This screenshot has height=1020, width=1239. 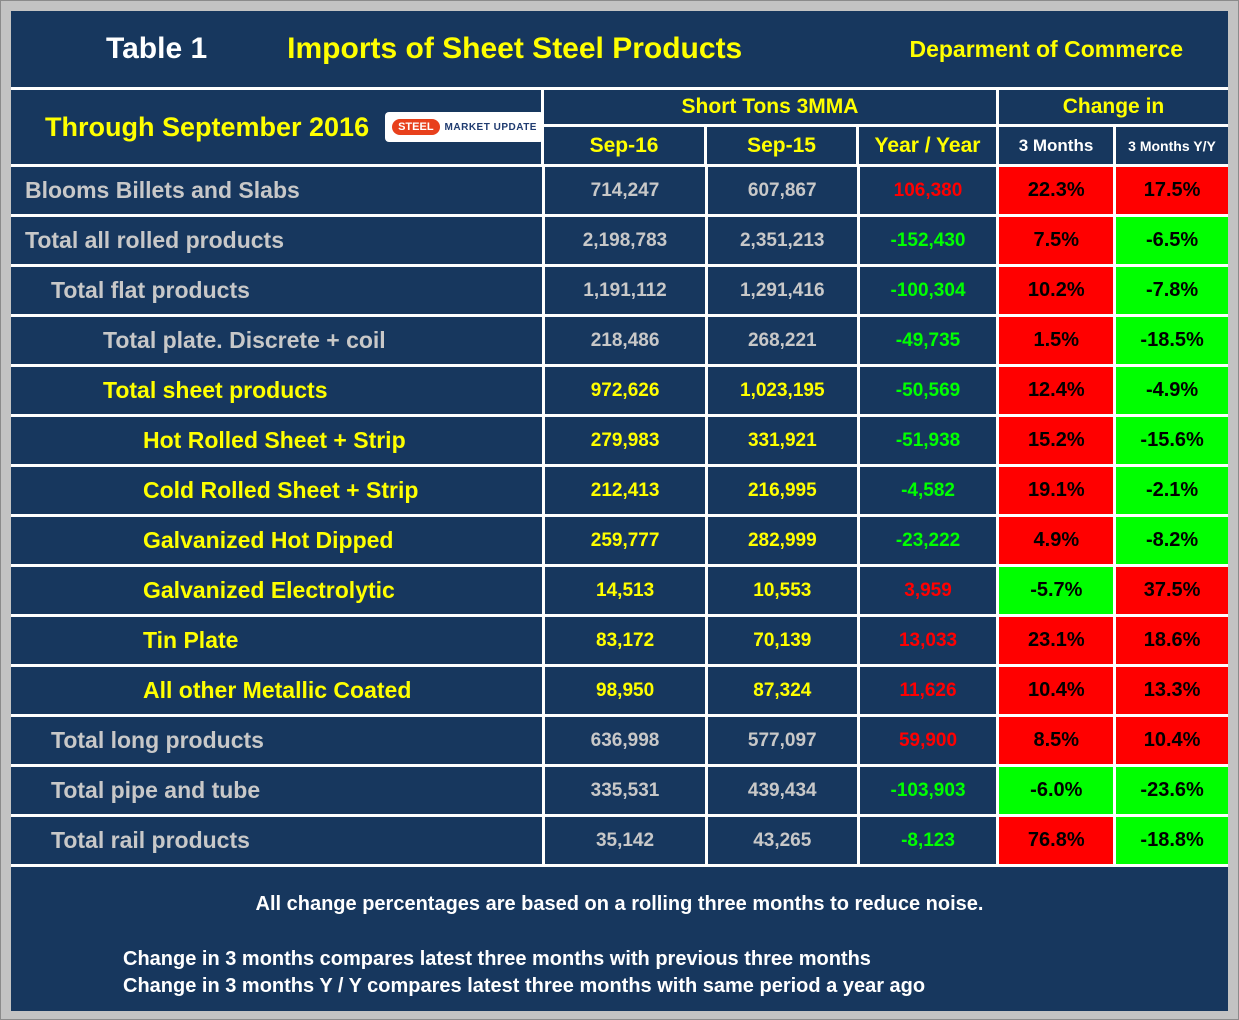 What do you see at coordinates (780, 440) in the screenshot?
I see `sep15-value: 331,921` at bounding box center [780, 440].